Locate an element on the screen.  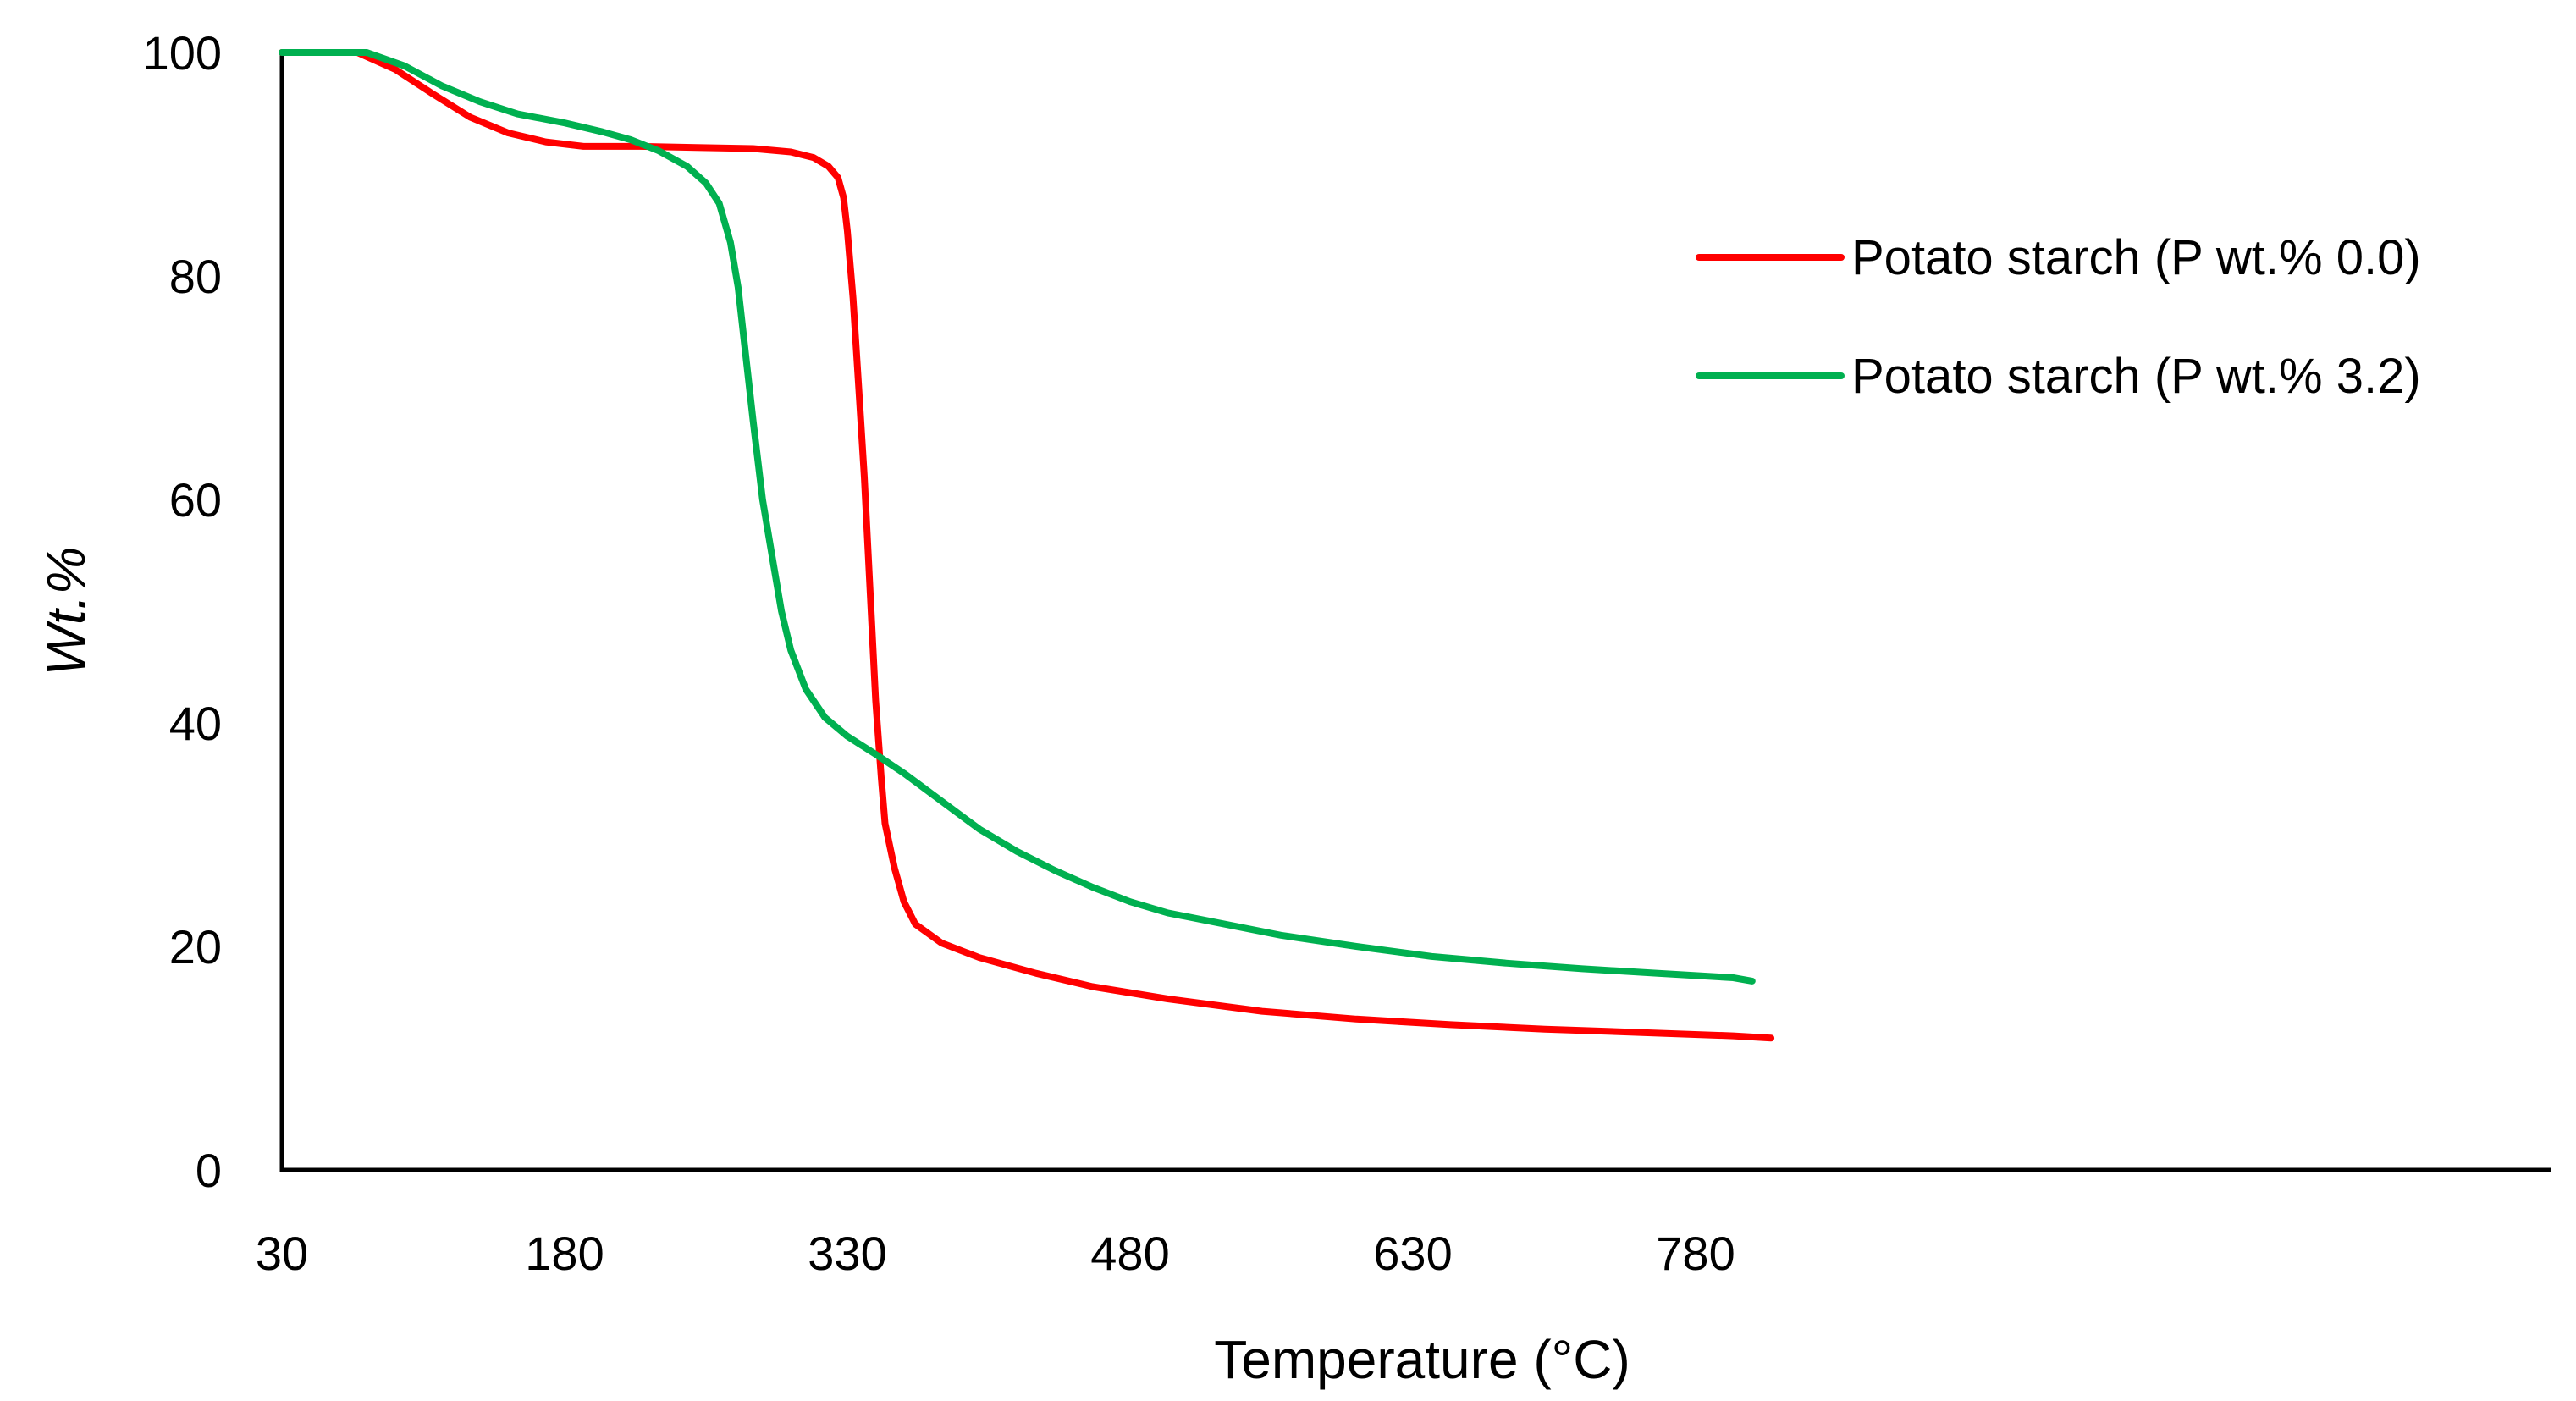
y-tick-label-80: 80 is located at coordinates (196, 277).